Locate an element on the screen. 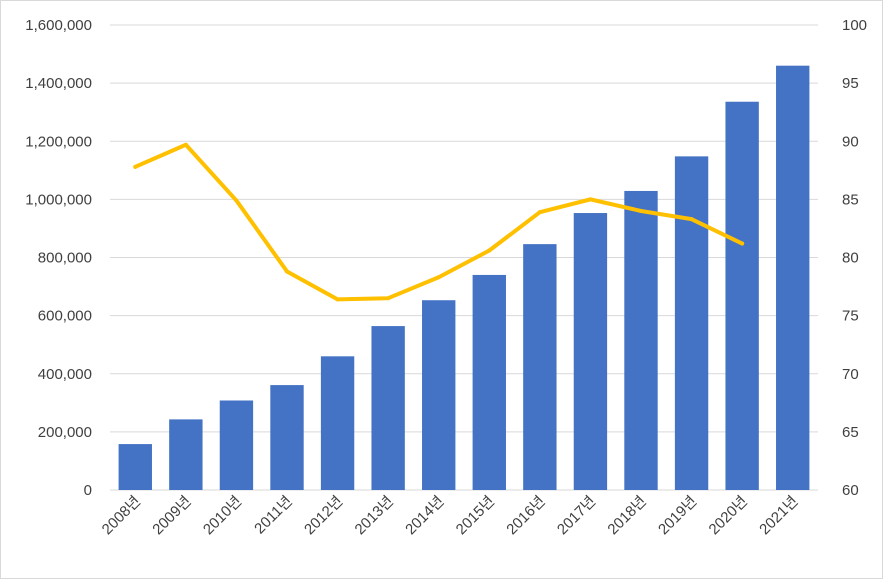  y-tick-label: 800,000 is located at coordinates (65, 258).